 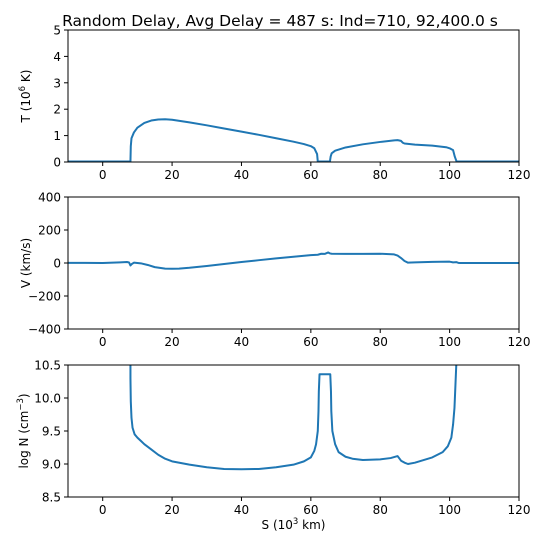 I want to click on density-ylabel-tail: ), so click(x=24, y=395).